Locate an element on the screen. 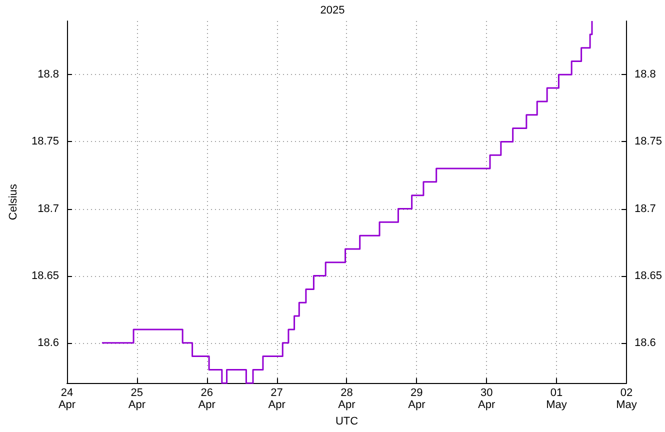 The height and width of the screenshot is (432, 665). y-tick-label: 18.65 is located at coordinates (45, 276).